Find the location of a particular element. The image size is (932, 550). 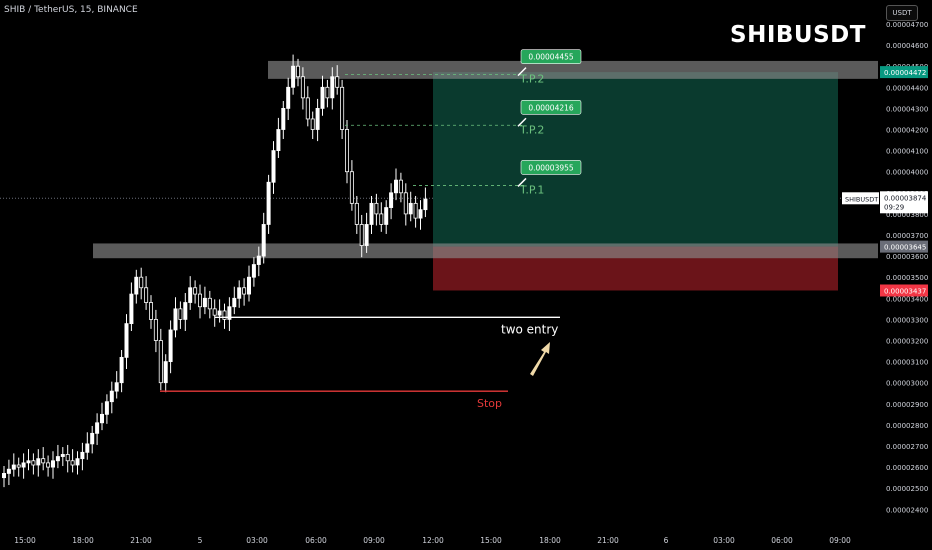

y-tick-label: 0.00003300 is located at coordinates (907, 320).